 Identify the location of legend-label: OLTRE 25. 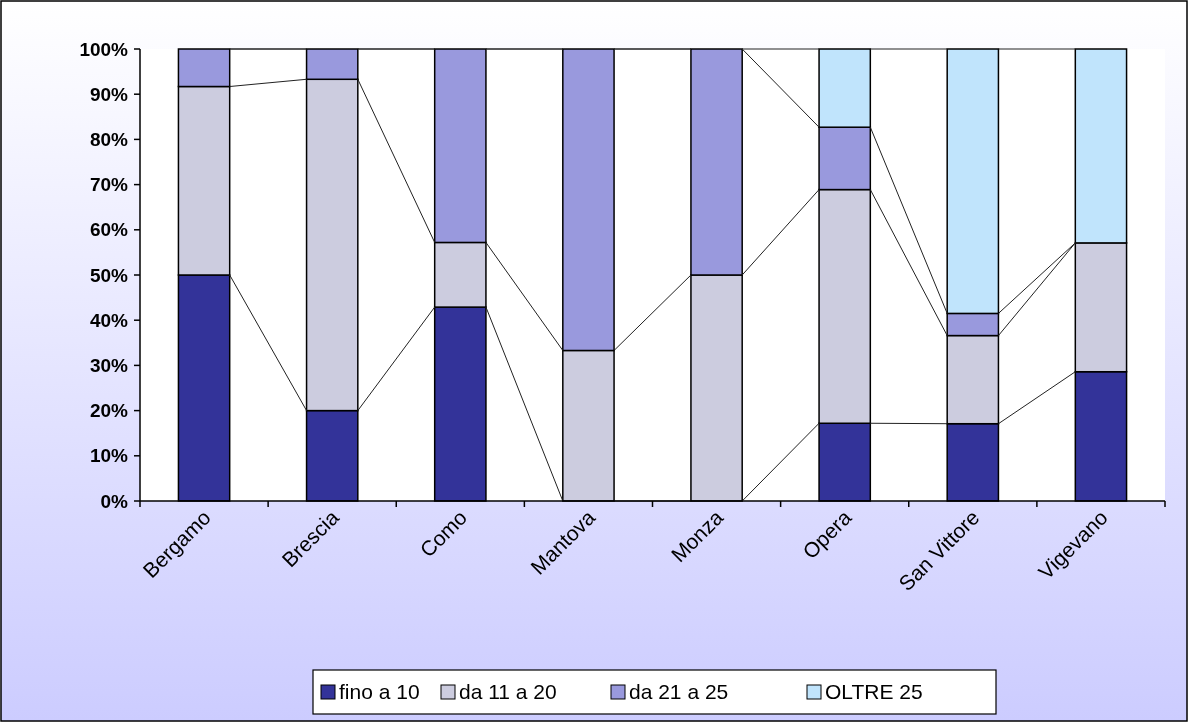
(874, 692).